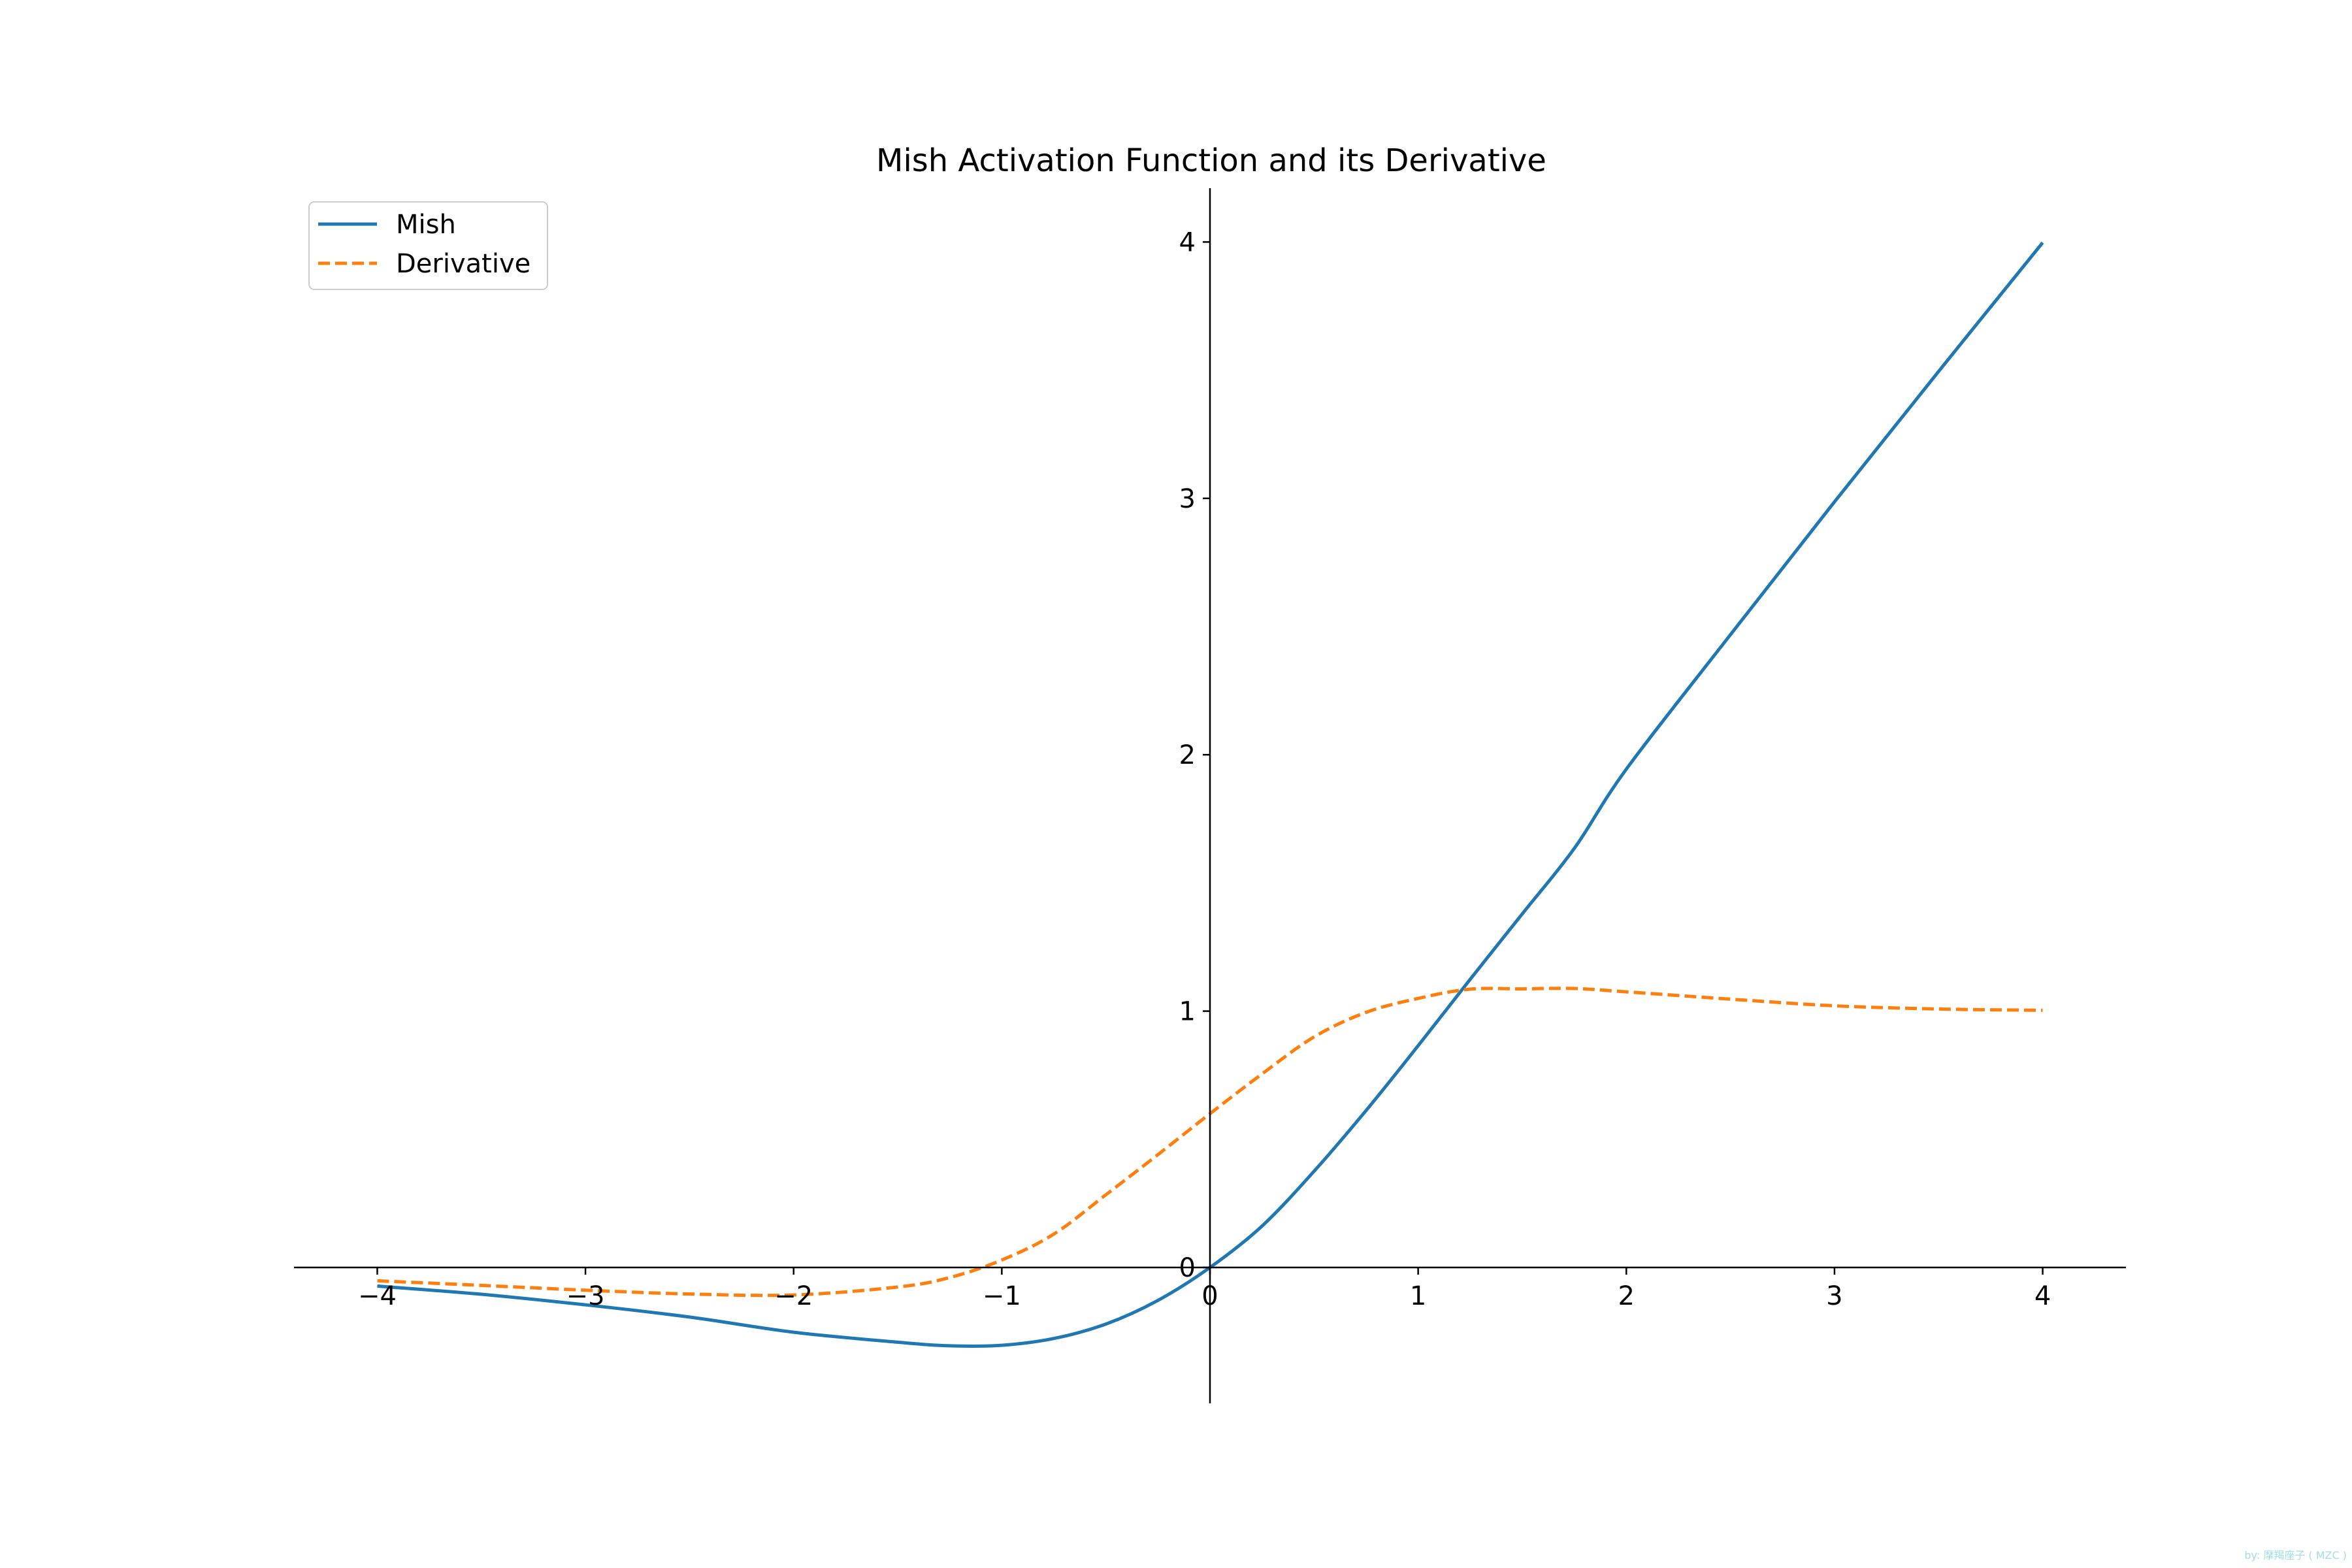  I want to click on y-tick-label: 3, so click(1187, 499).